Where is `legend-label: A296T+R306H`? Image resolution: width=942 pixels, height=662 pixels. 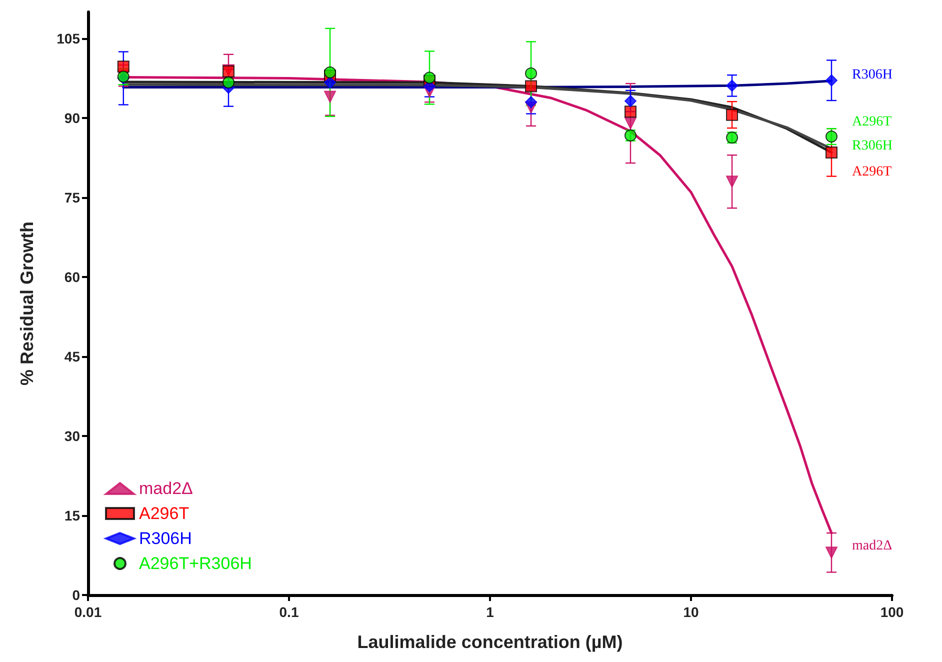 legend-label: A296T+R306H is located at coordinates (195, 563).